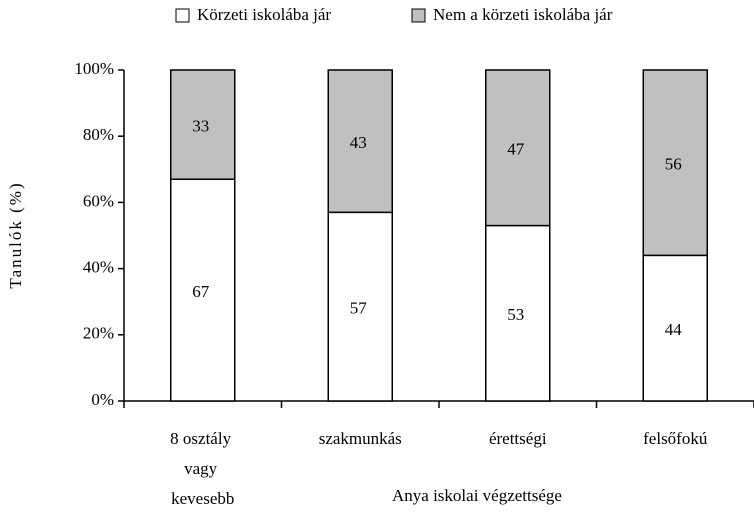 The image size is (754, 516). I want to click on data-label: 47, so click(516, 149).